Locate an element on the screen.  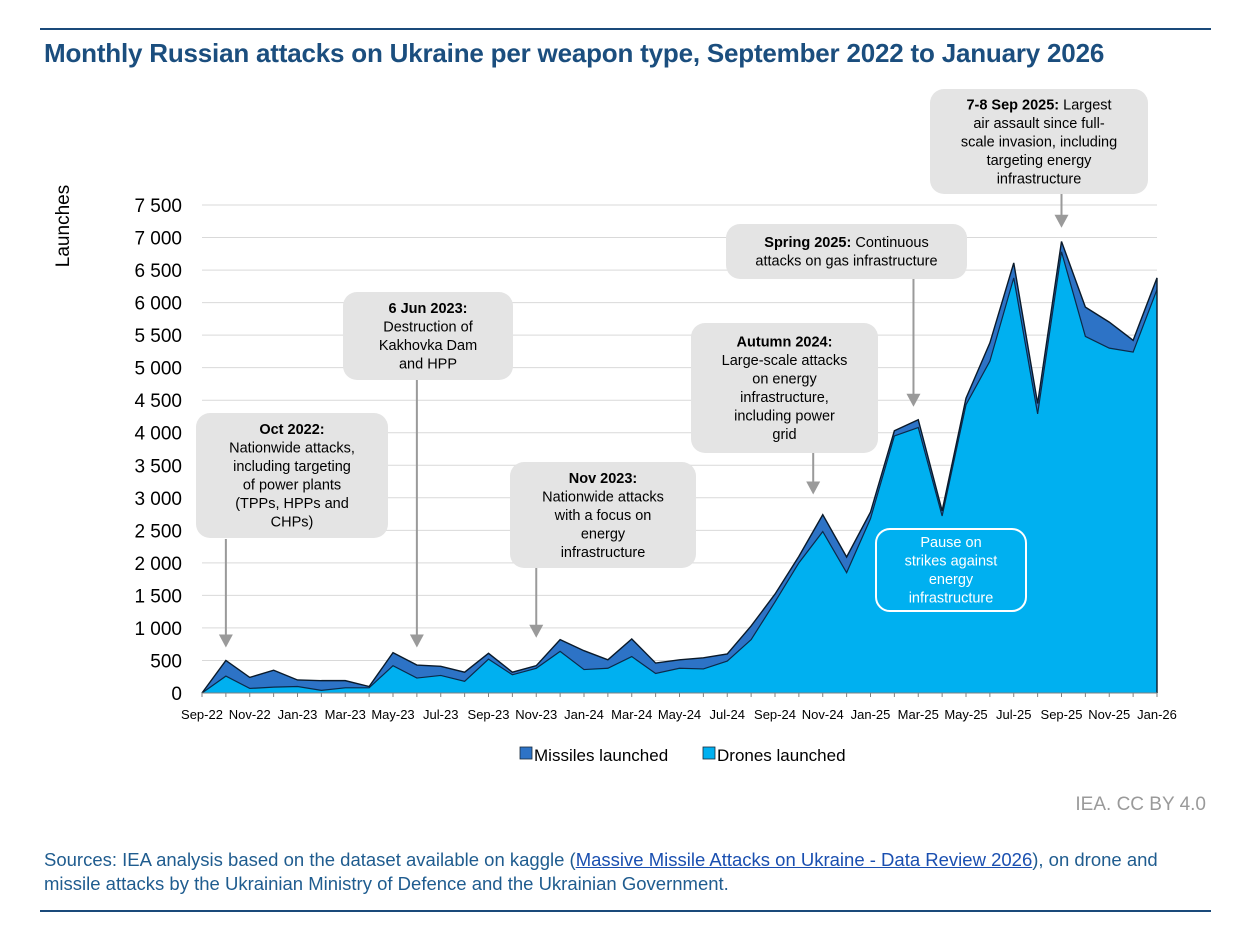
x-tick-label: Sep-23 is located at coordinates (489, 714).